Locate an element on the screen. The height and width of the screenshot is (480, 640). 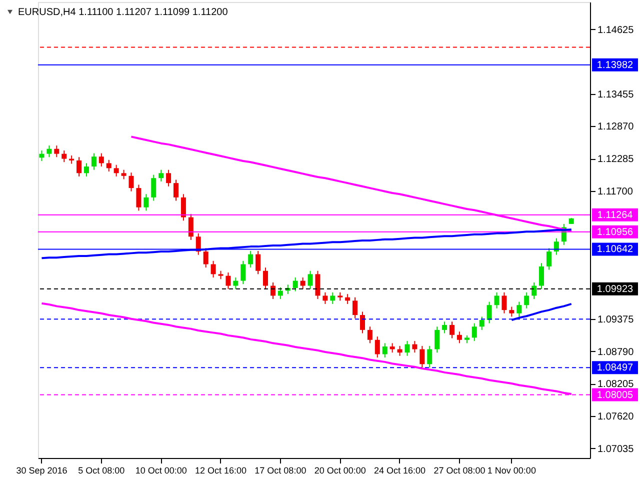
y-tick-label: 1.12285 is located at coordinates (616, 160).